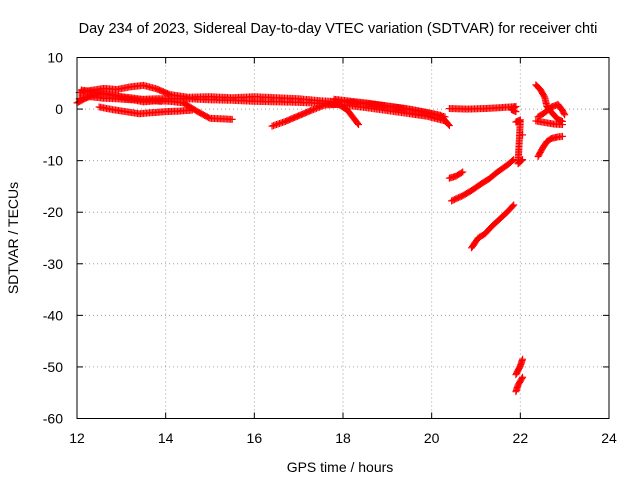 The image size is (640, 480). What do you see at coordinates (456, 175) in the screenshot?
I see `series-arc9` at bounding box center [456, 175].